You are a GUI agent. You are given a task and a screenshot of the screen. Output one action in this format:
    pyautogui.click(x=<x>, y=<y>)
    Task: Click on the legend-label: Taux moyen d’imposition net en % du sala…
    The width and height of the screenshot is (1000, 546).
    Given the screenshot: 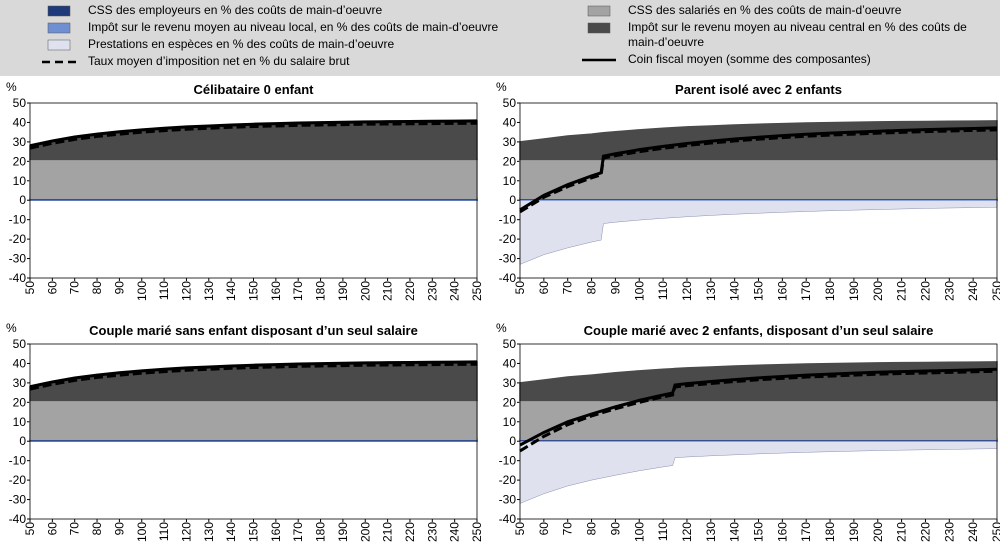 What is the action you would take?
    pyautogui.click(x=219, y=61)
    